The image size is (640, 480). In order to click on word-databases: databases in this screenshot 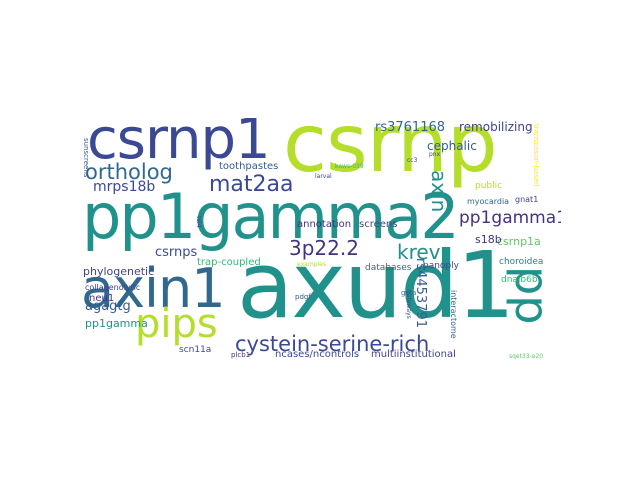, I will do `click(388, 268)`.